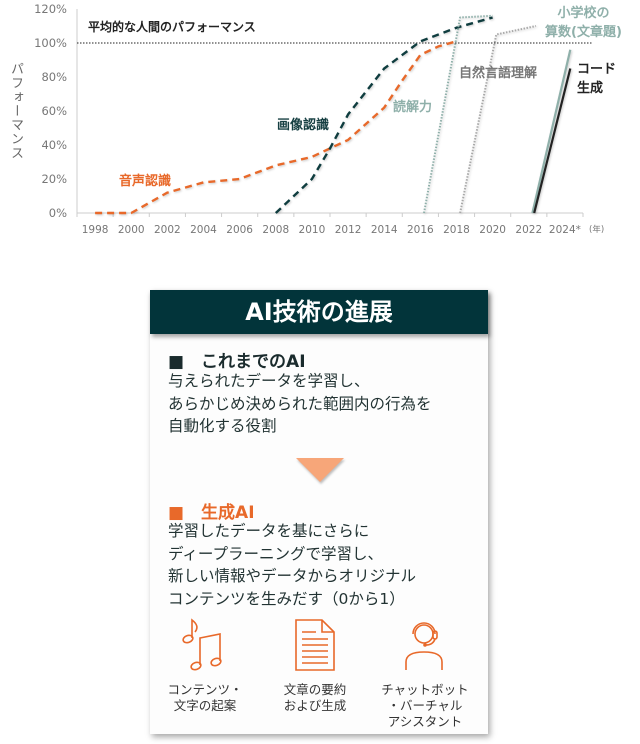 This screenshot has height=744, width=640. Describe the element at coordinates (312, 230) in the screenshot. I see `x-tick-label: 2010` at that location.